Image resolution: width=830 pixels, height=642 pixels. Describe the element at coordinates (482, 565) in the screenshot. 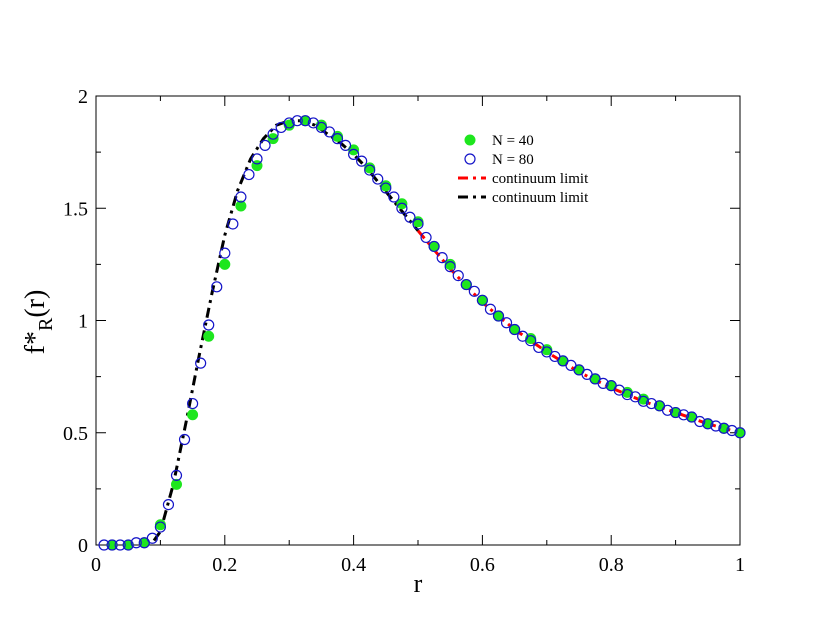

I see `x-tick-label: 0.6` at that location.